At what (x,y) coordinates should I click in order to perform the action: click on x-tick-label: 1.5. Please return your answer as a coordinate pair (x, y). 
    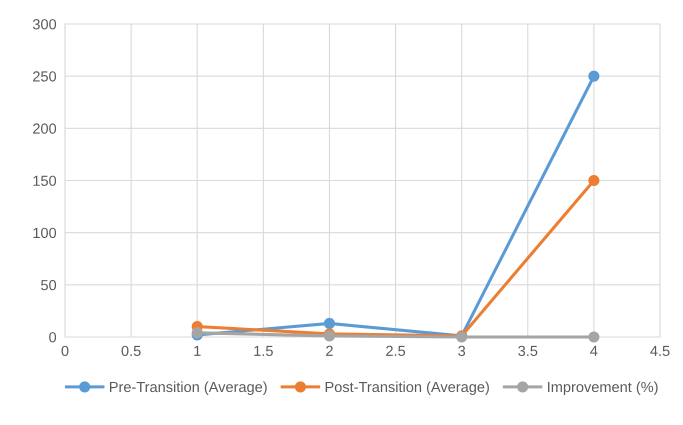
    Looking at the image, I should click on (263, 351).